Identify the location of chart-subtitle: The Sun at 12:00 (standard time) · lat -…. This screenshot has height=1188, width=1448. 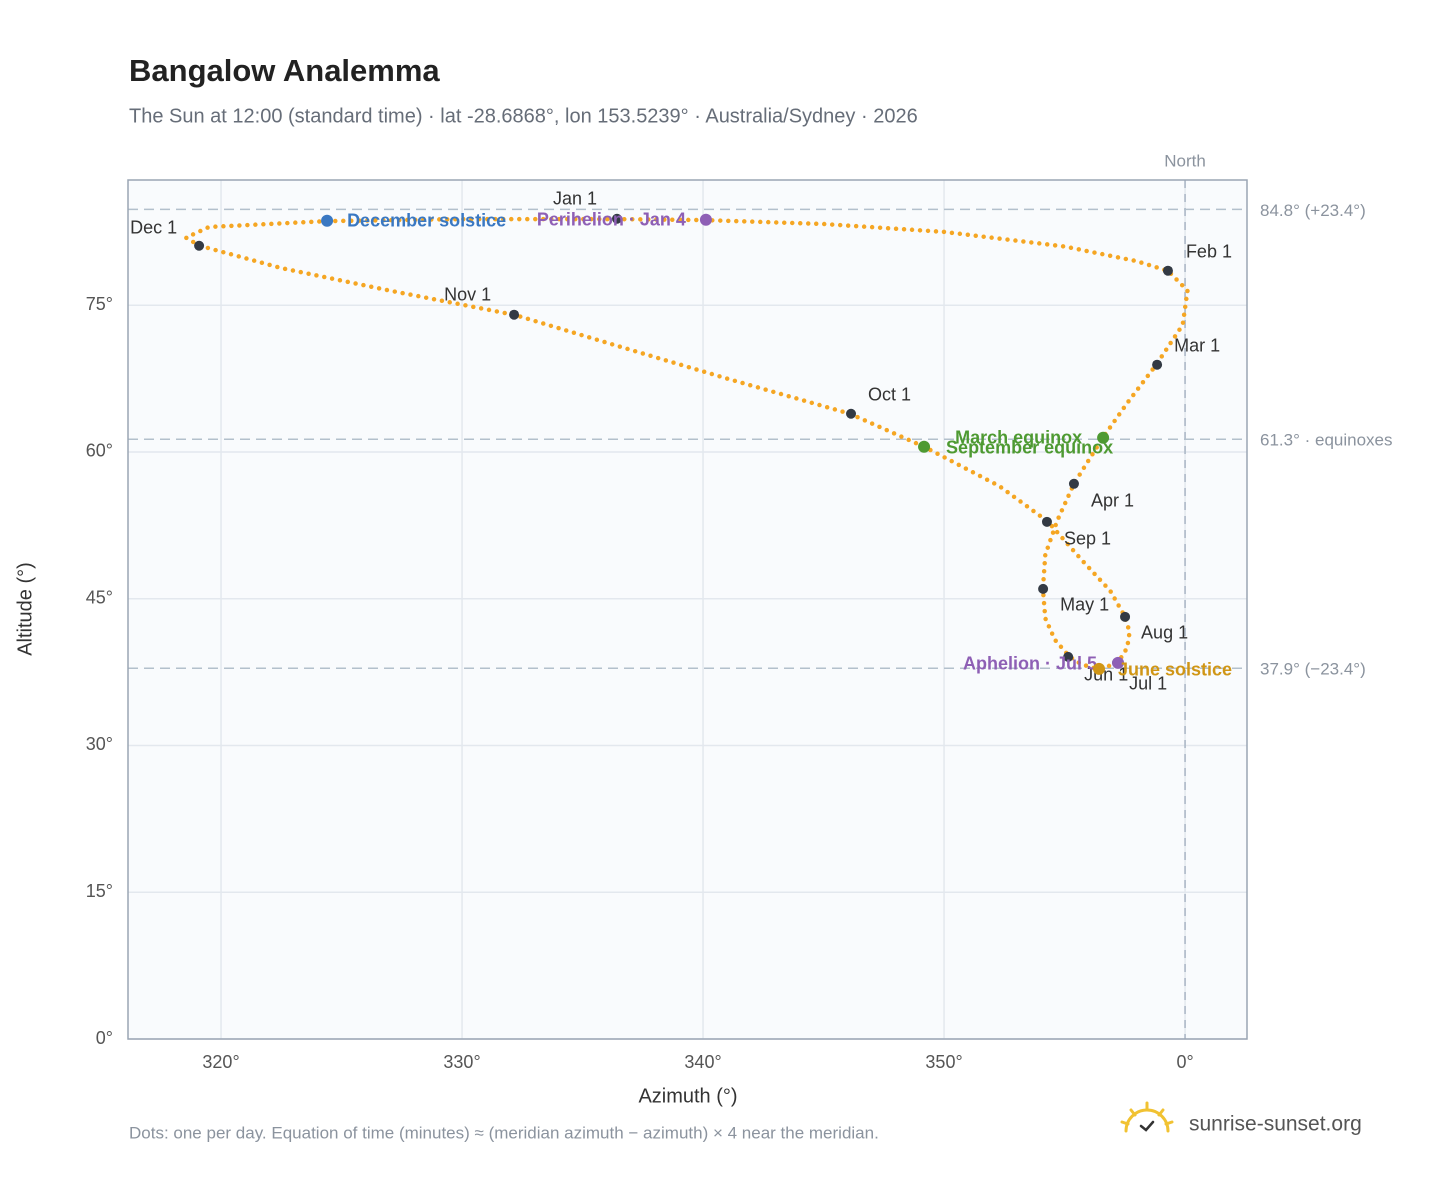
(523, 116).